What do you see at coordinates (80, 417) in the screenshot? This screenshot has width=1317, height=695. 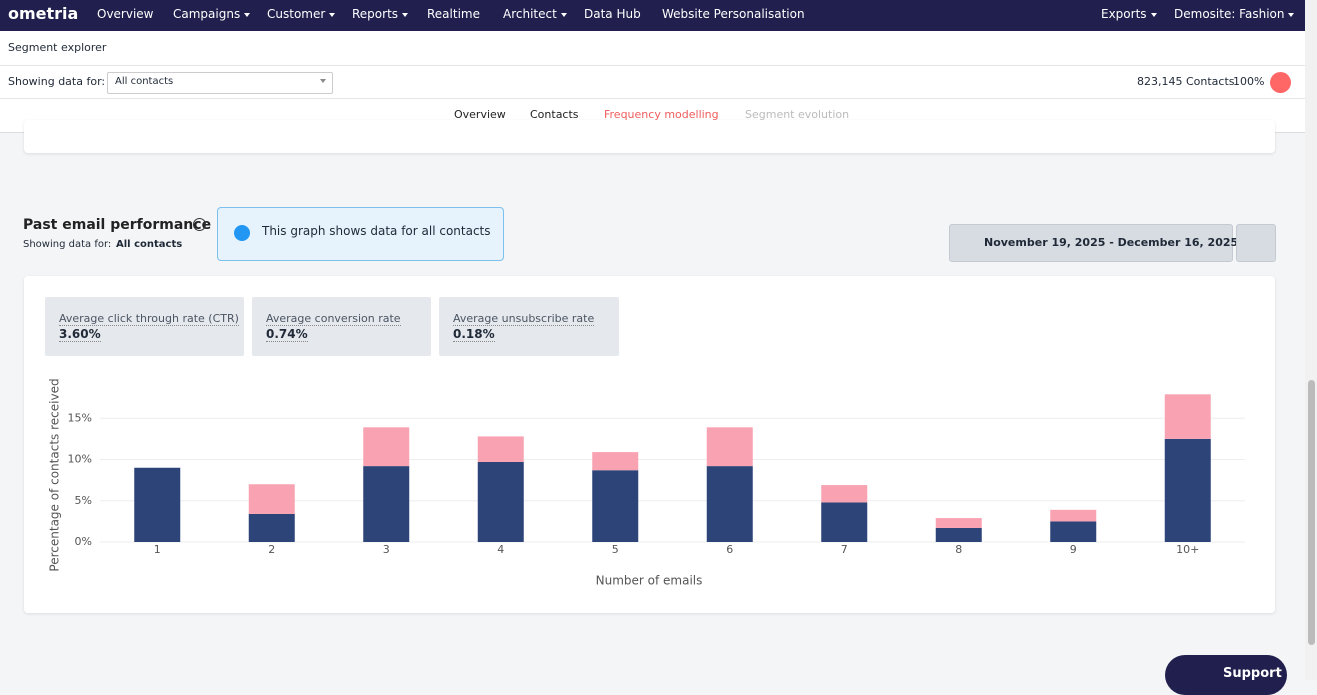 I see `y-tick-label: 15%` at bounding box center [80, 417].